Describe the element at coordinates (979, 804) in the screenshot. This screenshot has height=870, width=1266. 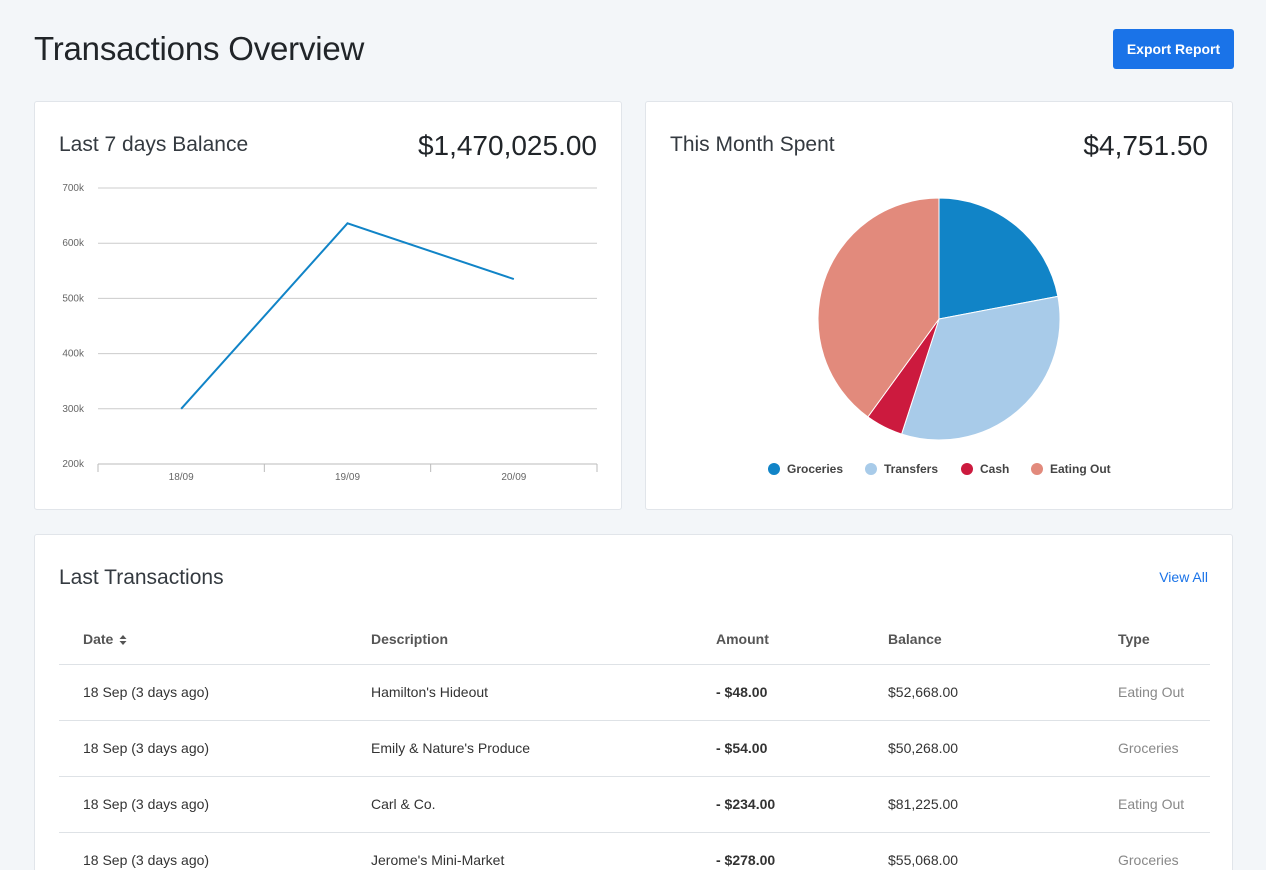
I see `cell-balance: $81,225.00` at that location.